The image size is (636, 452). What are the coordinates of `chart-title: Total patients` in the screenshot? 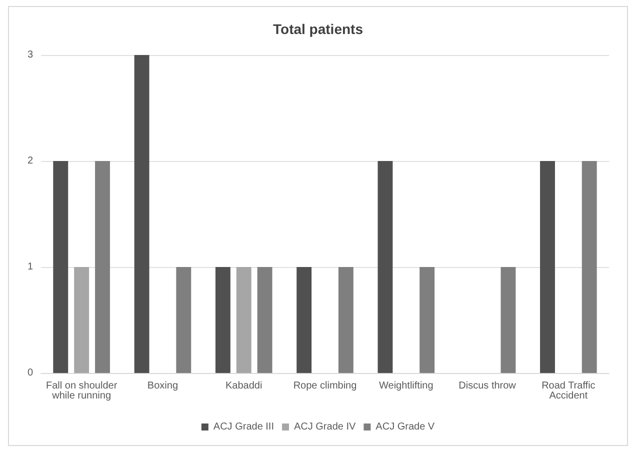 It's located at (318, 29).